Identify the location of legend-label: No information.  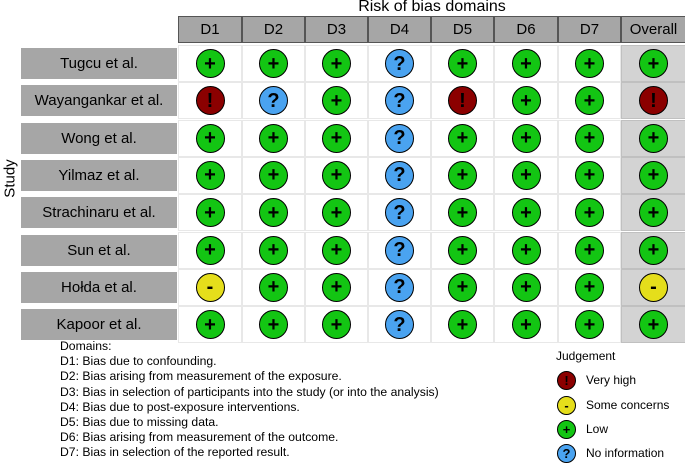
(625, 453).